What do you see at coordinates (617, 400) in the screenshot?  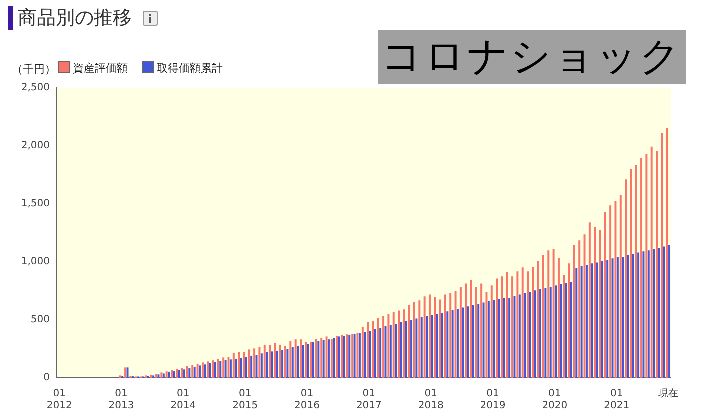 I see `x-tick-label: 01 2021` at bounding box center [617, 400].